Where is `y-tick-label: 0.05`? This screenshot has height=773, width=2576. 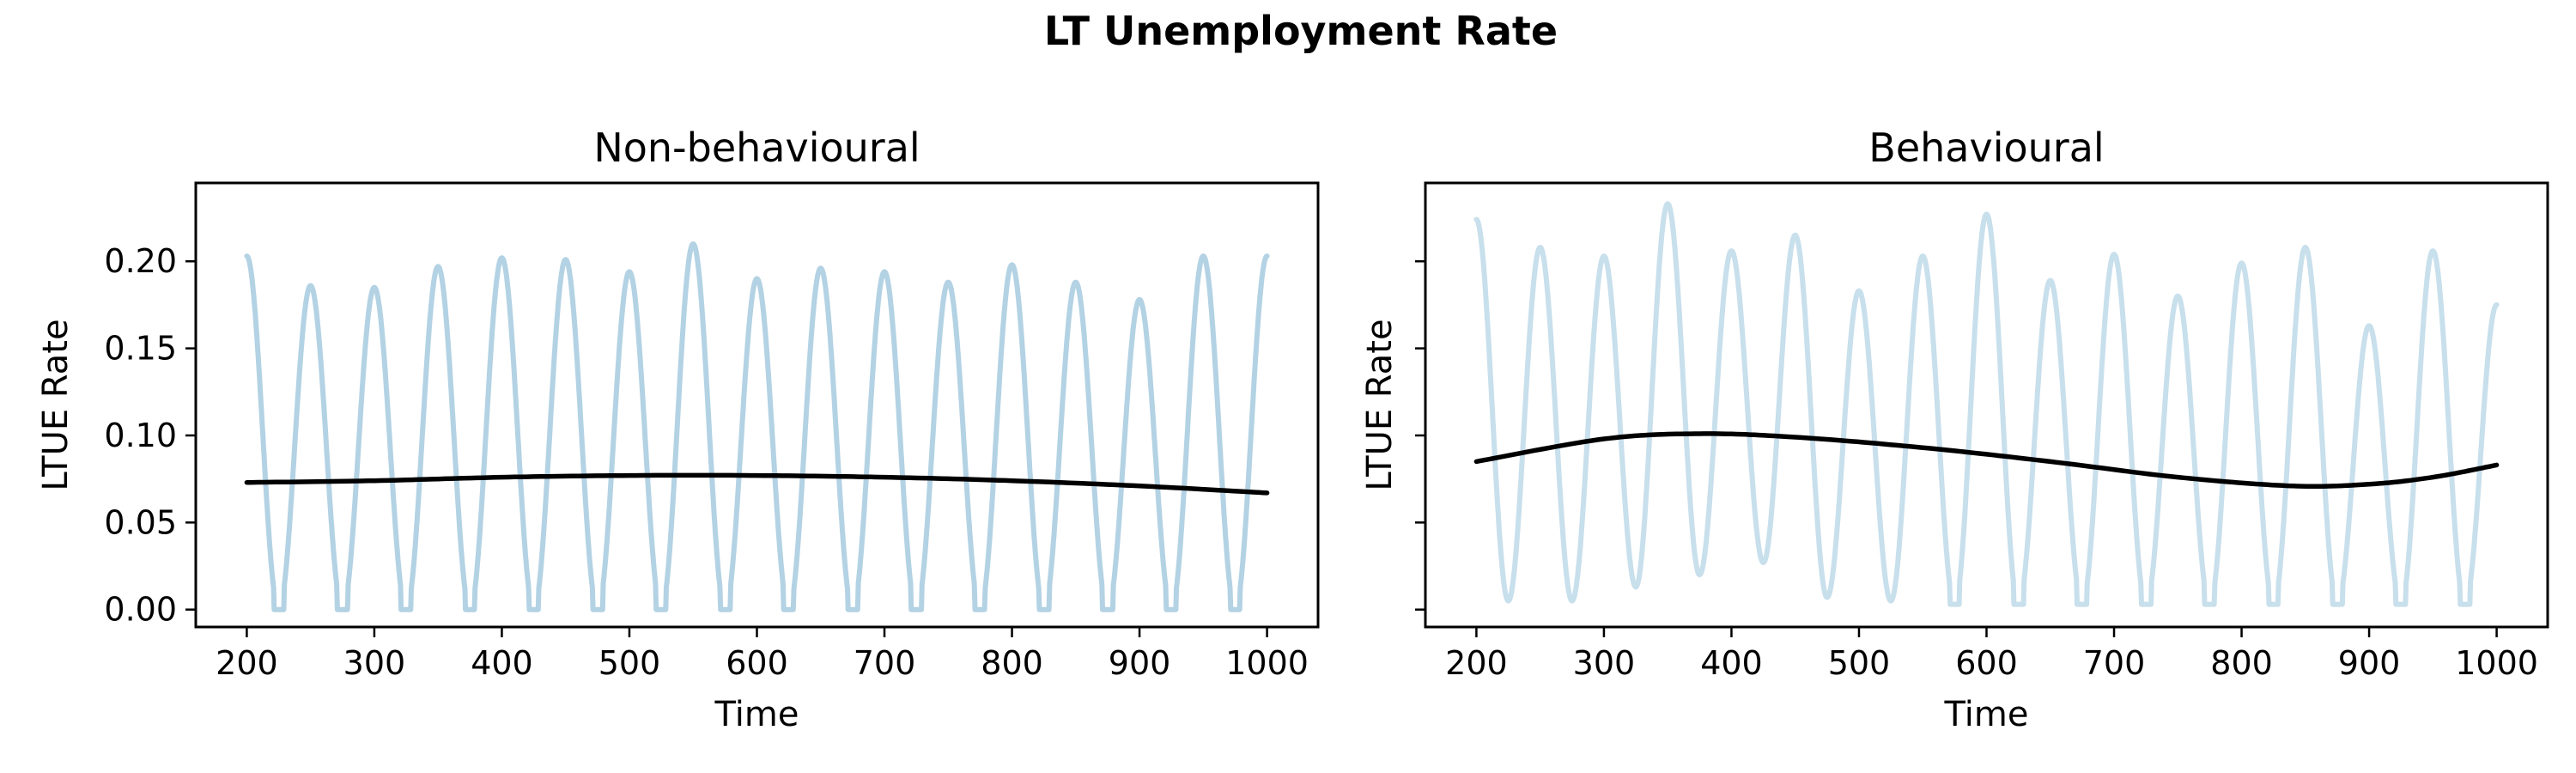 y-tick-label: 0.05 is located at coordinates (140, 522).